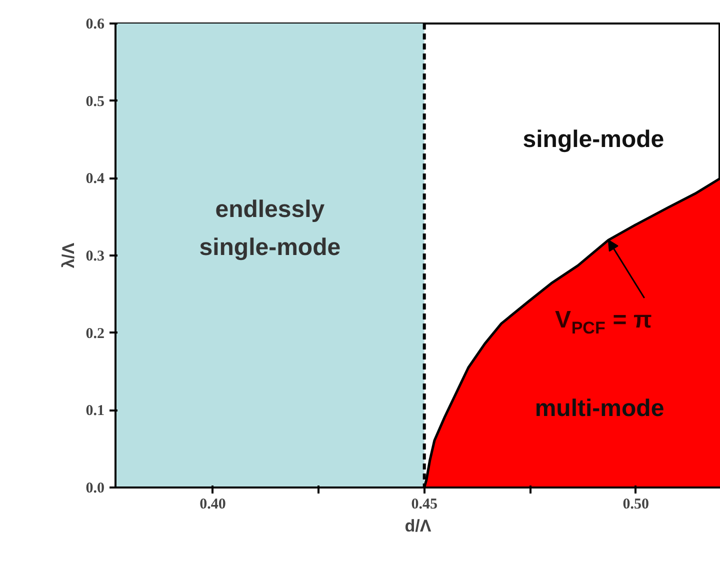  I want to click on y-tick-label: 0.6, so click(95, 24).